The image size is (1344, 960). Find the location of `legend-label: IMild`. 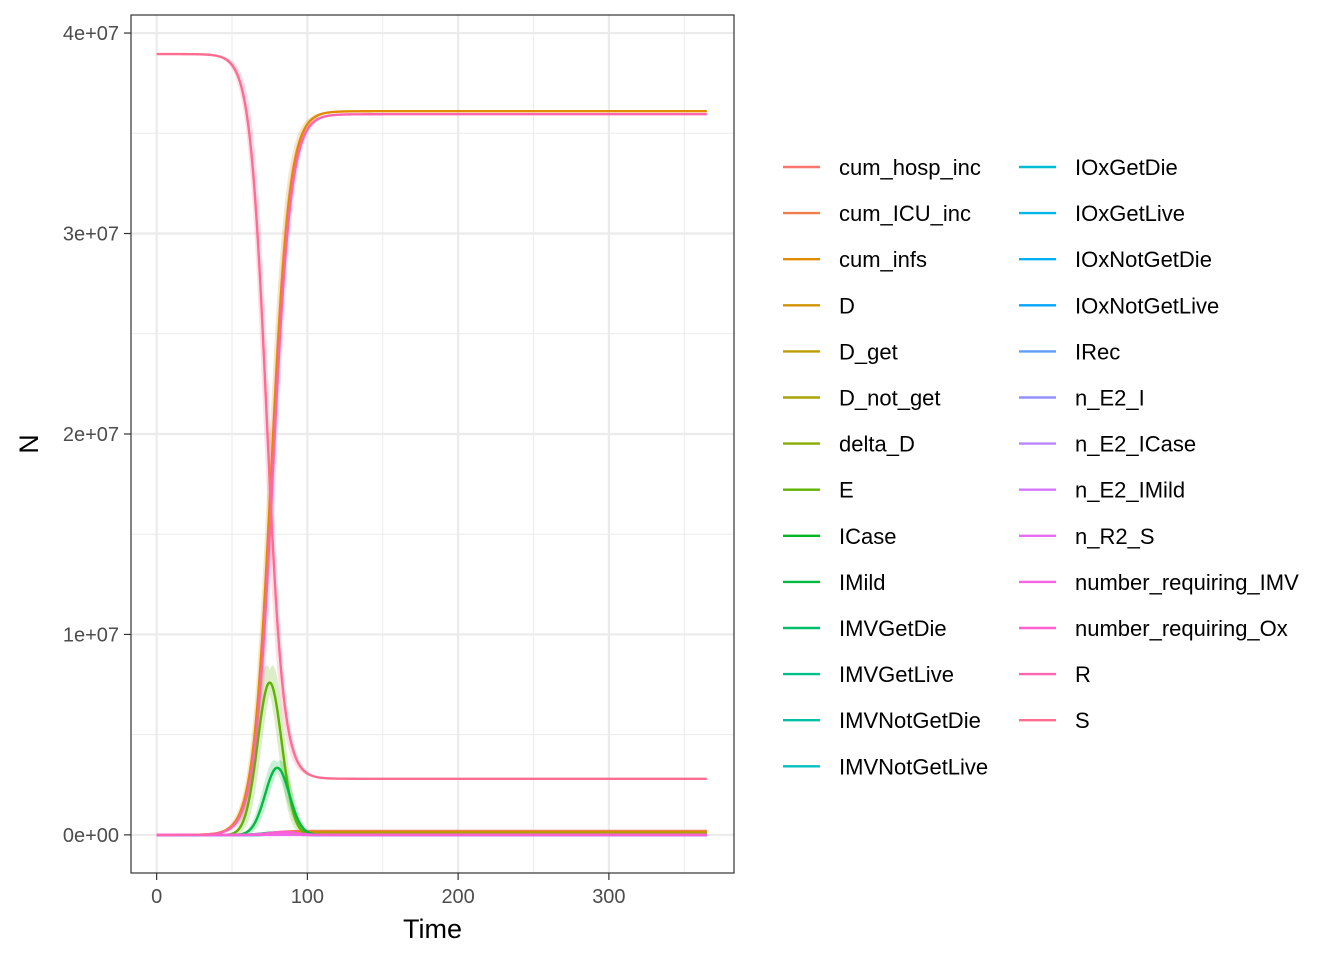

legend-label: IMild is located at coordinates (862, 582).